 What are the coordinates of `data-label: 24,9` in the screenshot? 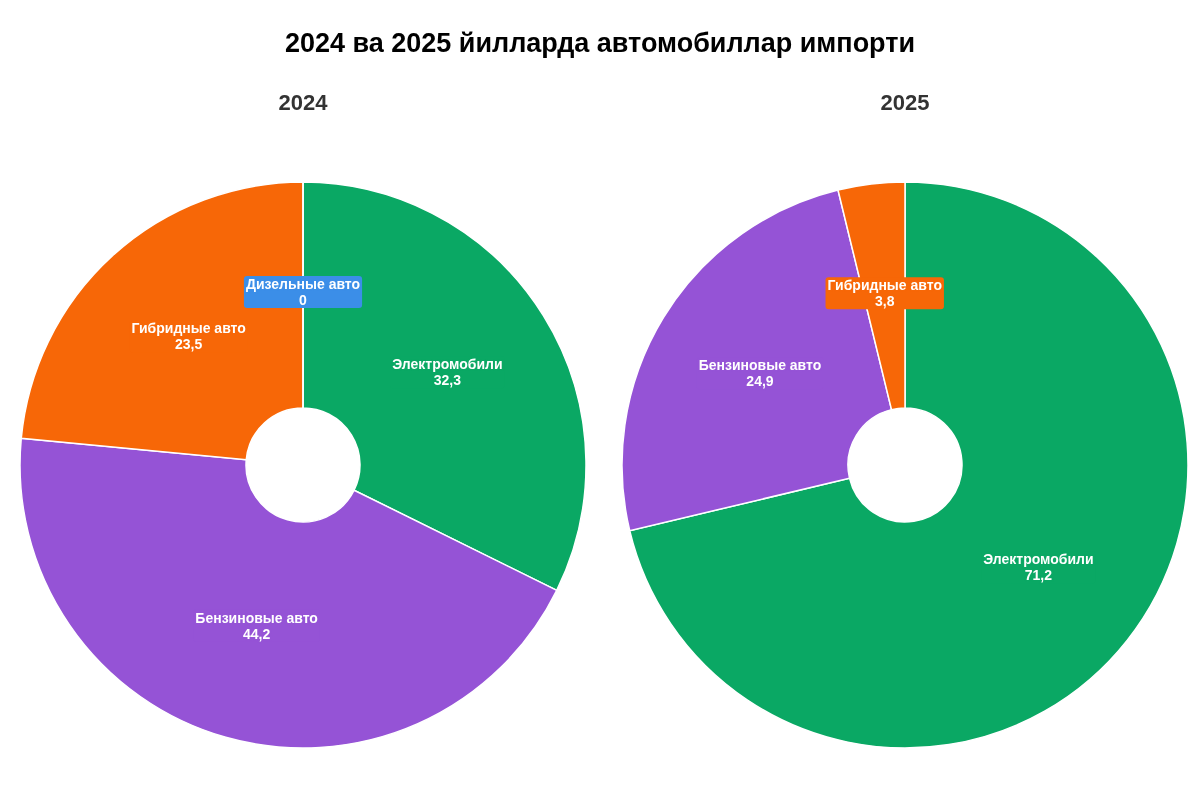 It's located at (760, 381).